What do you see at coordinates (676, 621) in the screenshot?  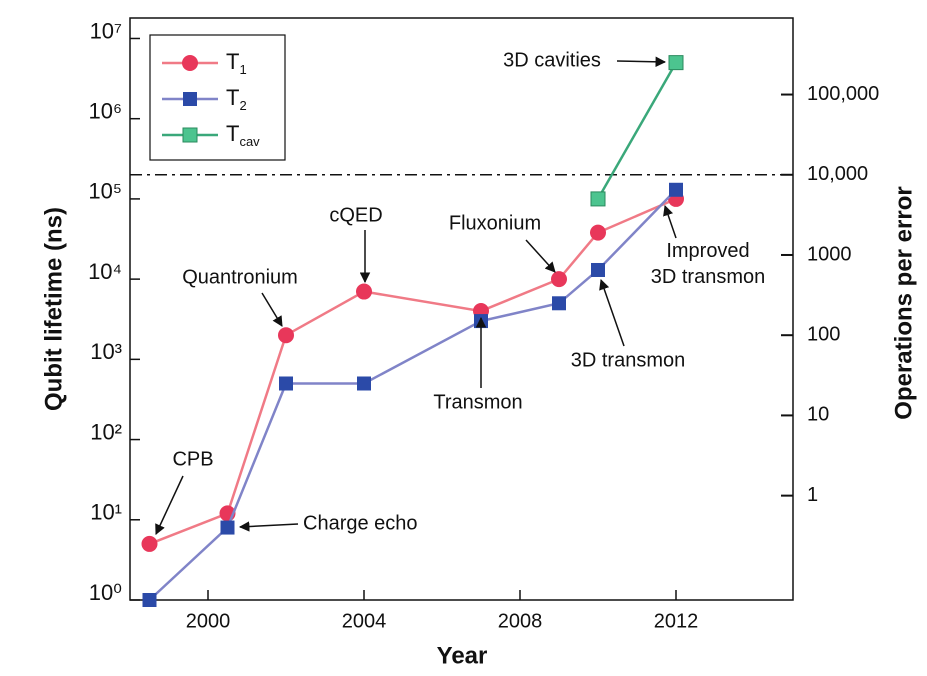 I see `x-tick-label: 2012` at bounding box center [676, 621].